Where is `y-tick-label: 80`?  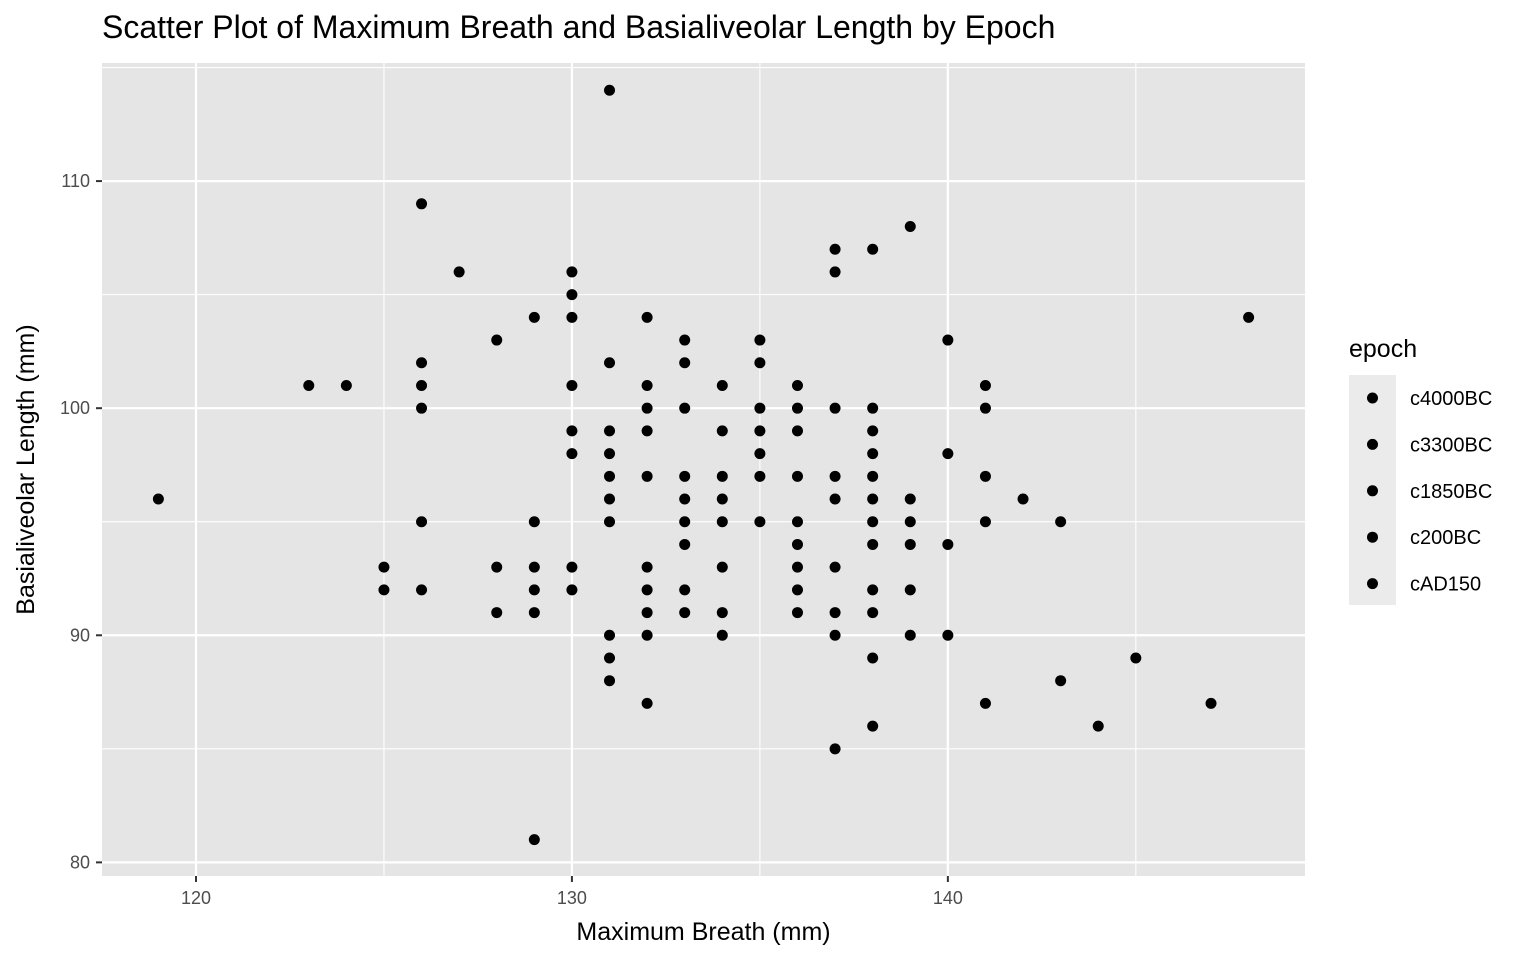 y-tick-label: 80 is located at coordinates (80, 862).